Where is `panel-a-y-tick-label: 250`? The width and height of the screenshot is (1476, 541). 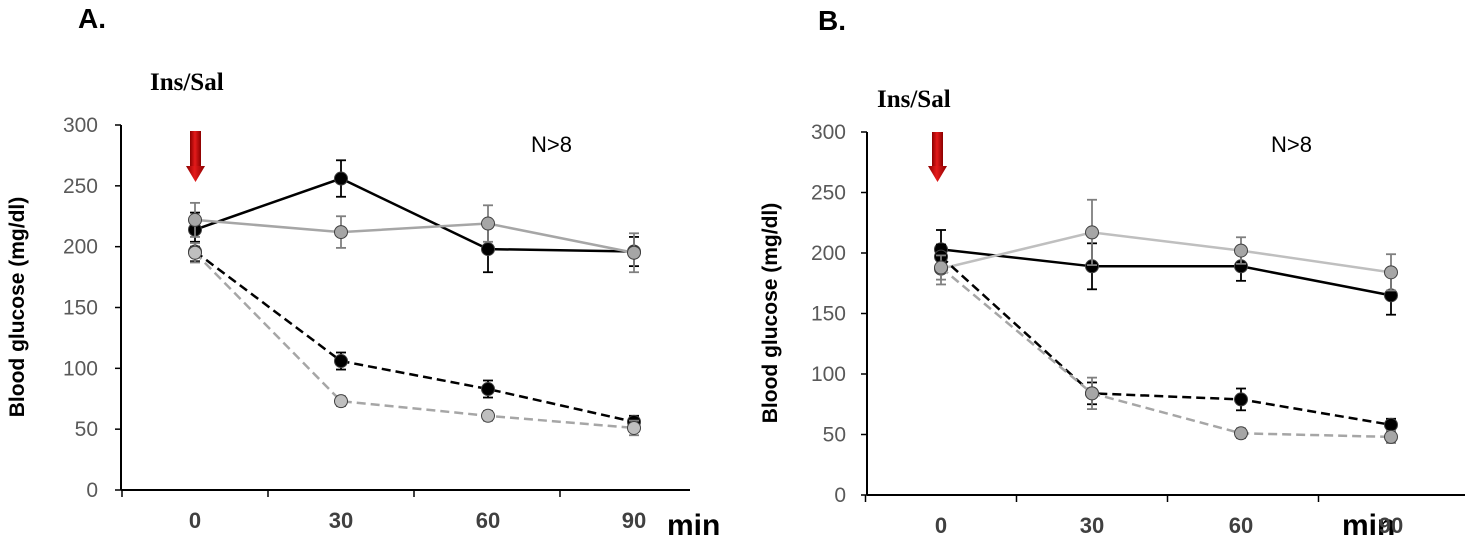 panel-a-y-tick-label: 250 is located at coordinates (80, 186).